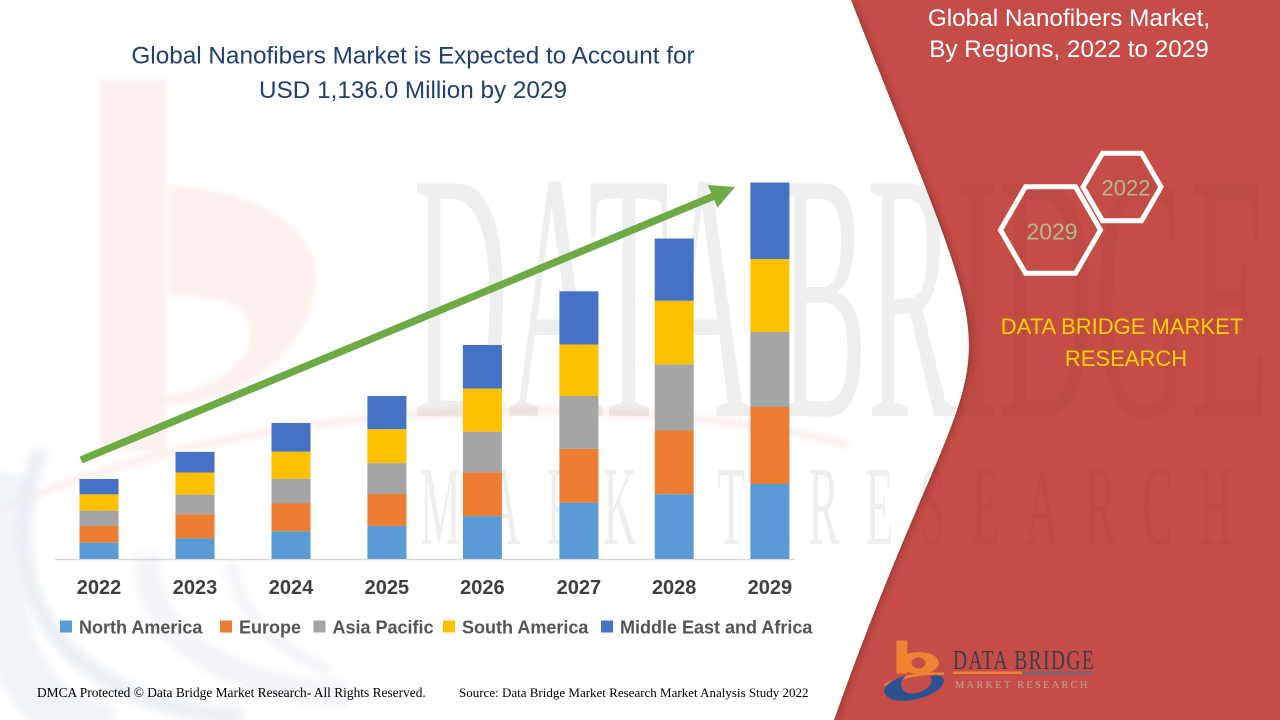  What do you see at coordinates (383, 628) in the screenshot?
I see `svg-text: Asia Pacific` at bounding box center [383, 628].